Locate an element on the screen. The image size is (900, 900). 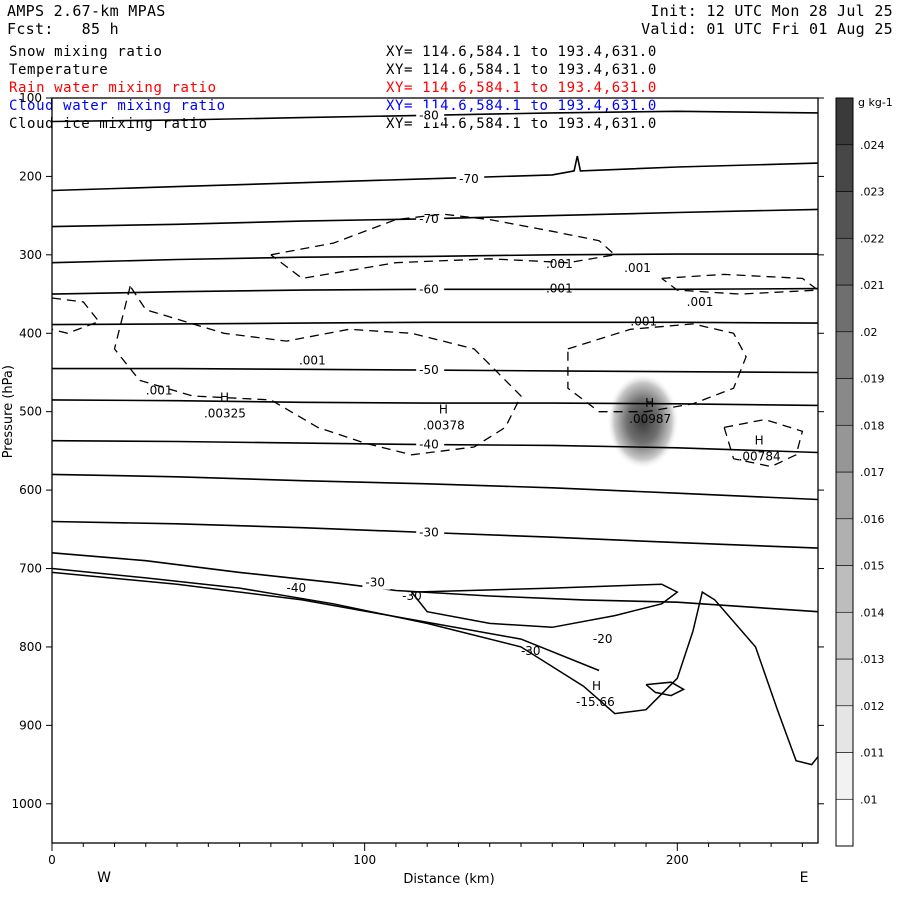
low-level-contour-label: -20 is located at coordinates (603, 639).